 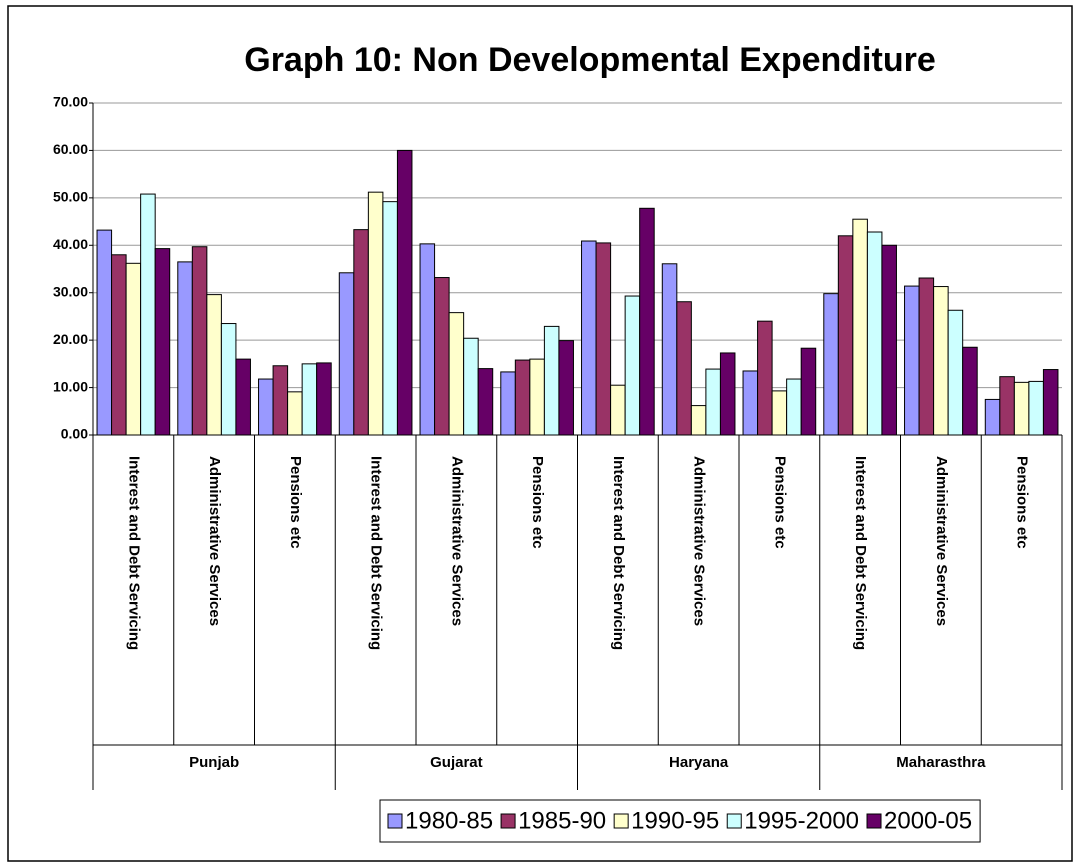 I want to click on legend-label: 1995-2000, so click(x=801, y=820).